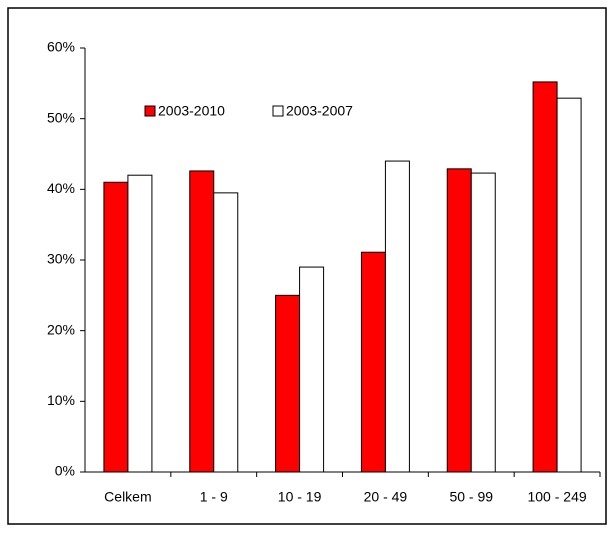  I want to click on x-tick-label: 10 - 19, so click(300, 497).